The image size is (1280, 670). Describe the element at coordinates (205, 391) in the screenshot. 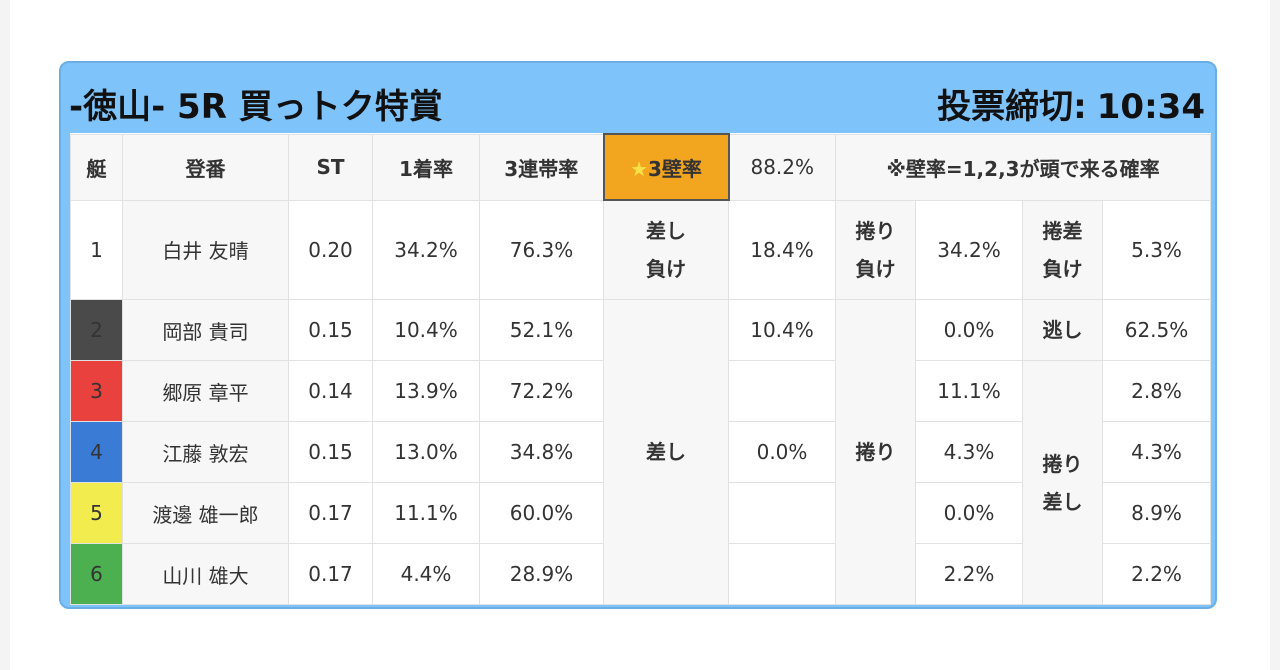

I see `racer-name: 郷原 章平` at that location.